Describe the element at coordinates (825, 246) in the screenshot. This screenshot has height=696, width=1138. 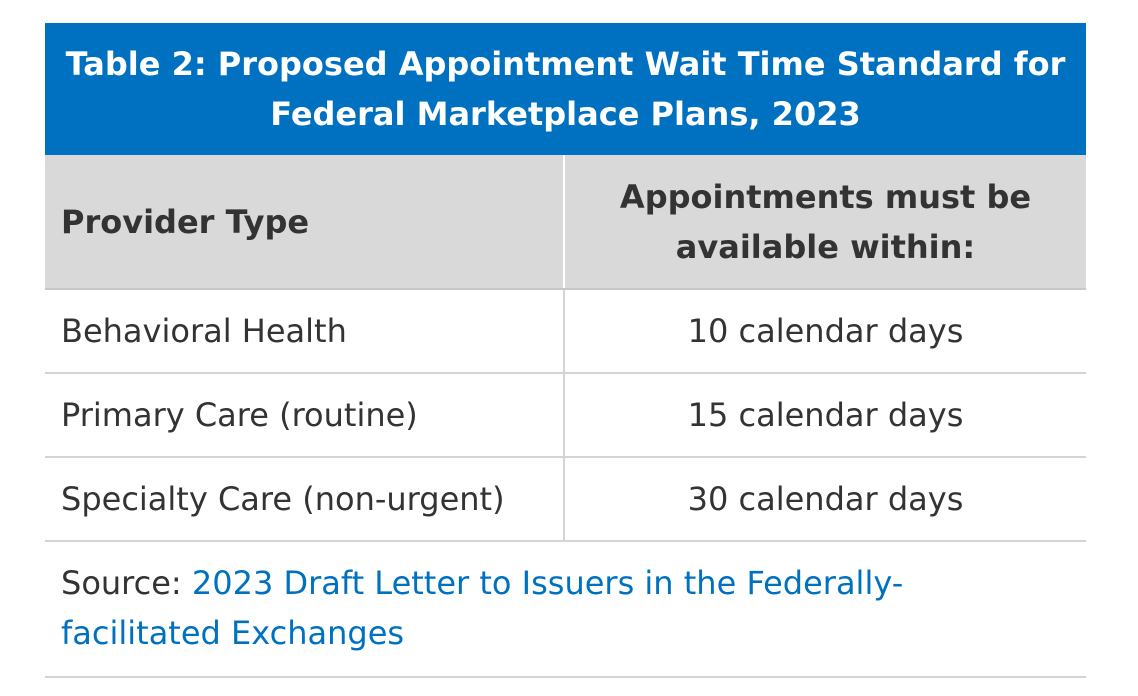
I see `column-header-wait-time-line-2: available within:` at that location.